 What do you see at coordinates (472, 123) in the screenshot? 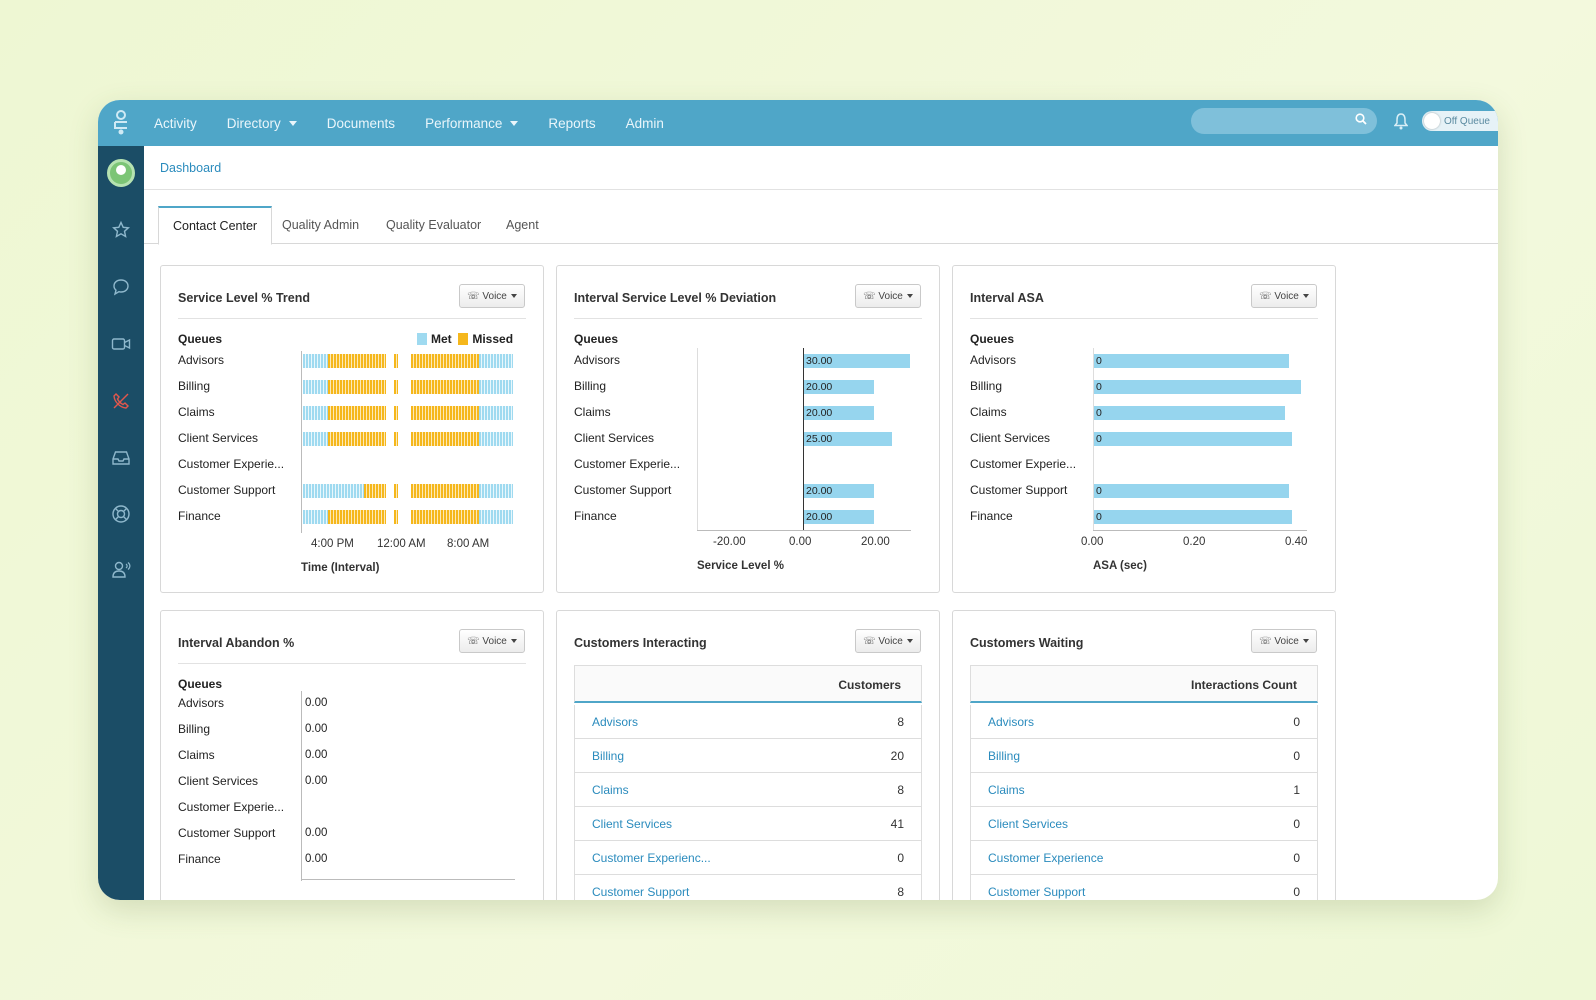
I see `nav-item-performance: Performance` at bounding box center [472, 123].